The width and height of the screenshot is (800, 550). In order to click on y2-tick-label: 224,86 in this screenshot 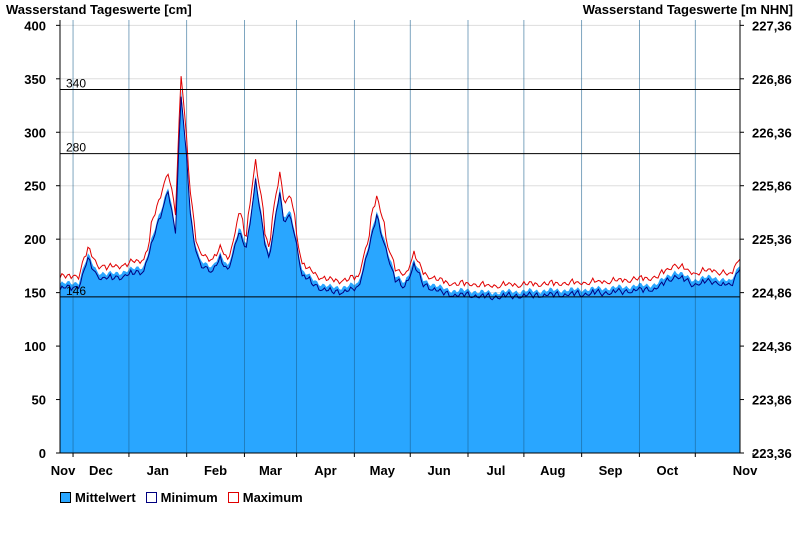, I will do `click(772, 293)`.